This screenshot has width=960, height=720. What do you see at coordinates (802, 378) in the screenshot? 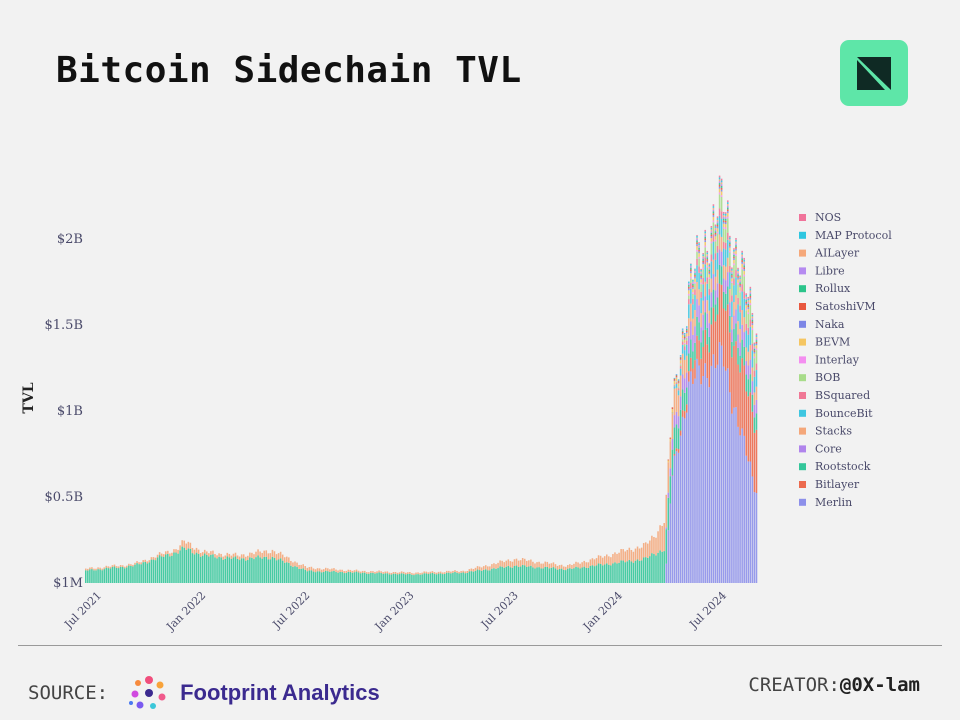
I see `legend-swatch` at bounding box center [802, 378].